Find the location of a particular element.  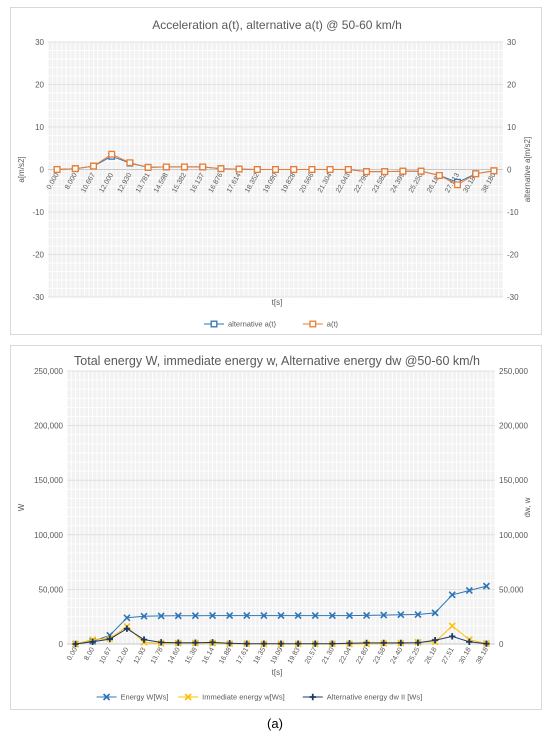

x-tick-label: 12.93 is located at coordinates (140, 655).